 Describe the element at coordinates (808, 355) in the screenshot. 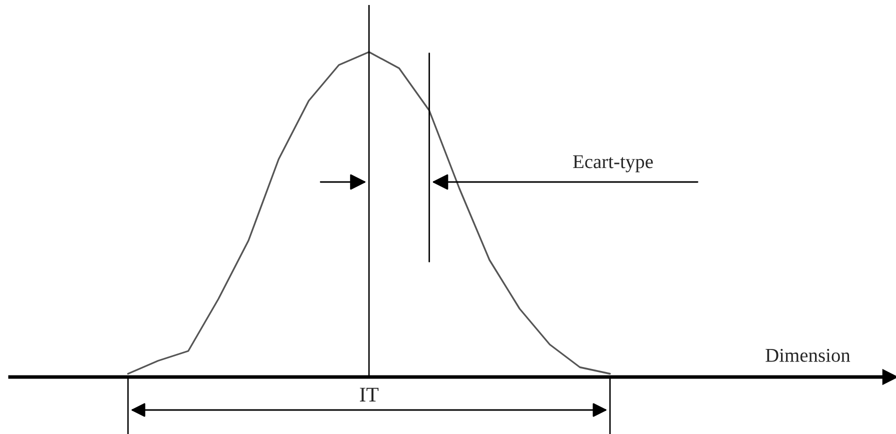

I see `text: Dimension` at that location.